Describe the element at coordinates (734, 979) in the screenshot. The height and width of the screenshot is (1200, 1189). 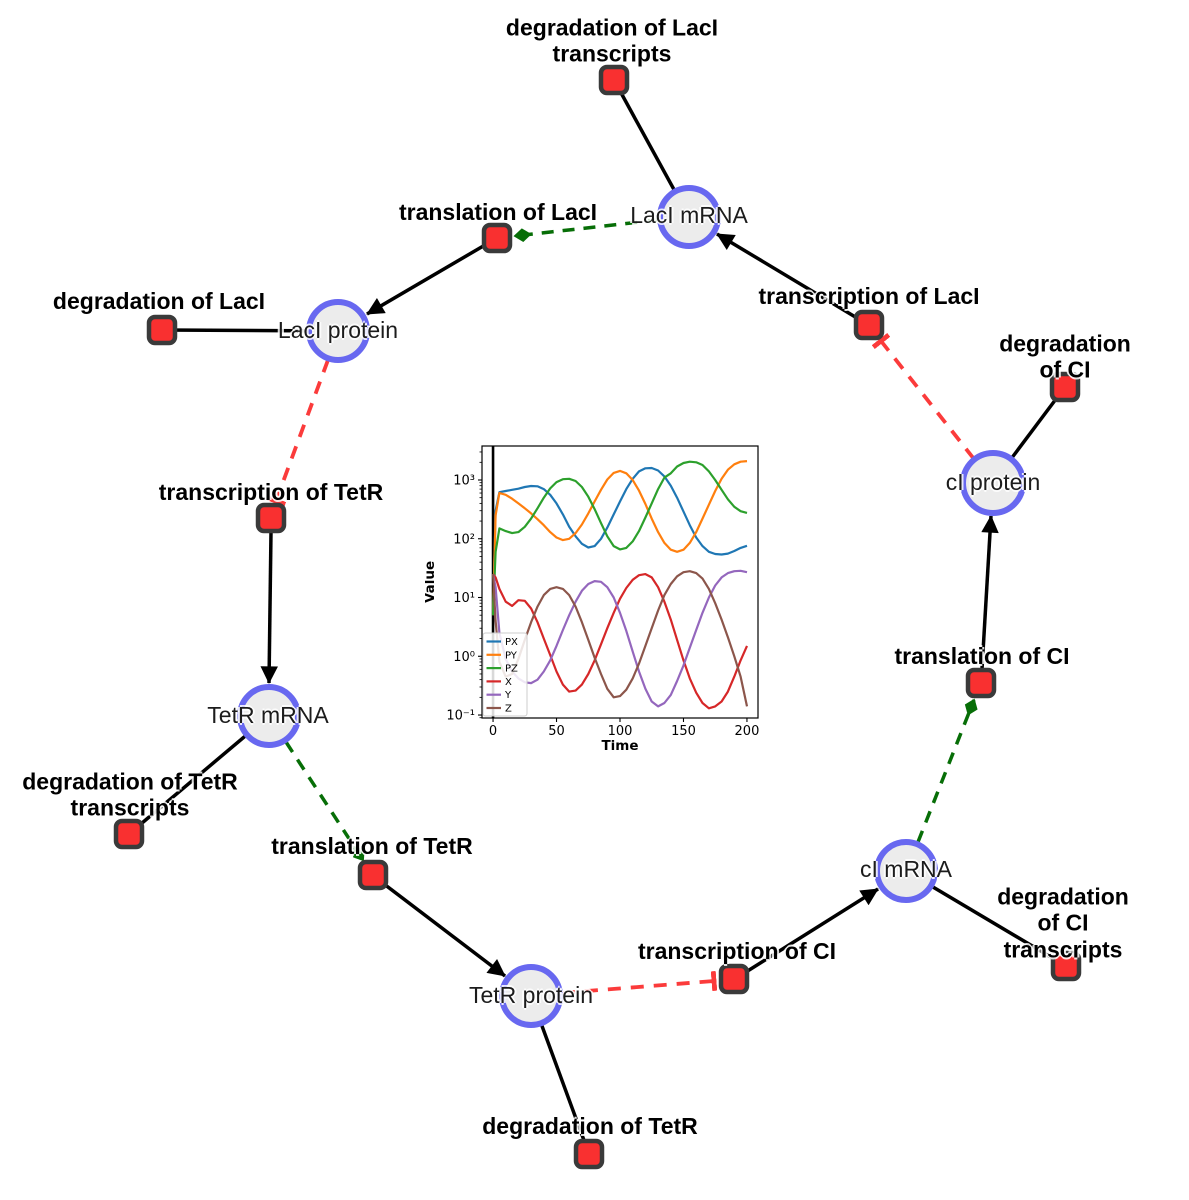
I see `reaction-node-transcription-ci` at that location.